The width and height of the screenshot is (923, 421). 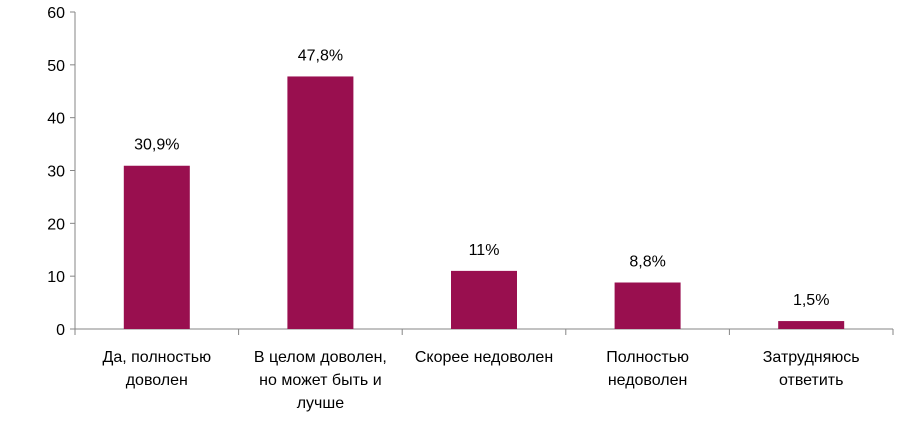 What do you see at coordinates (156, 145) in the screenshot?
I see `data-label: 30,9%` at bounding box center [156, 145].